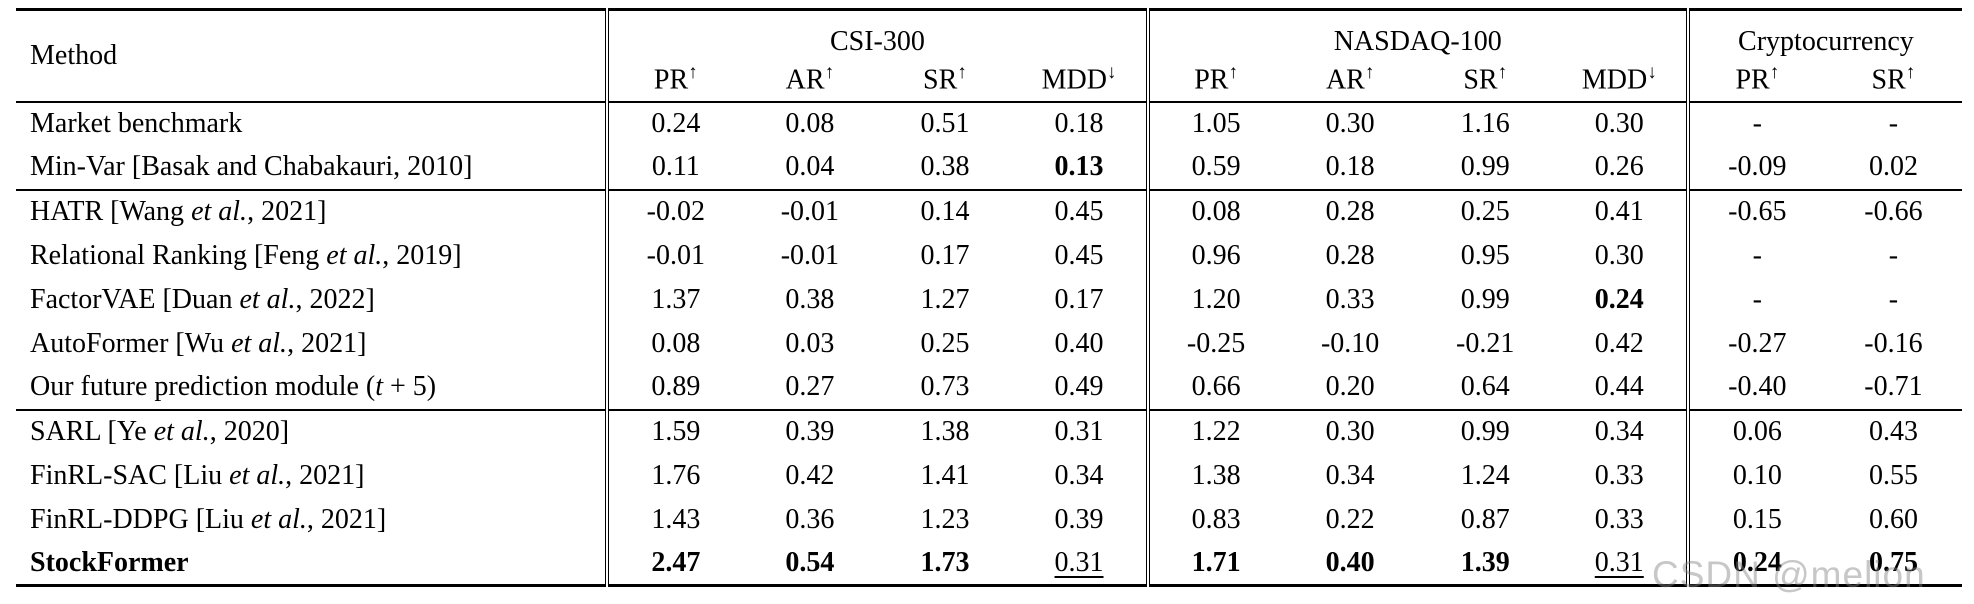 The height and width of the screenshot is (604, 1974). Describe the element at coordinates (1755, 79) in the screenshot. I see `col-header-cryptocurrency-pr: PR↑` at that location.